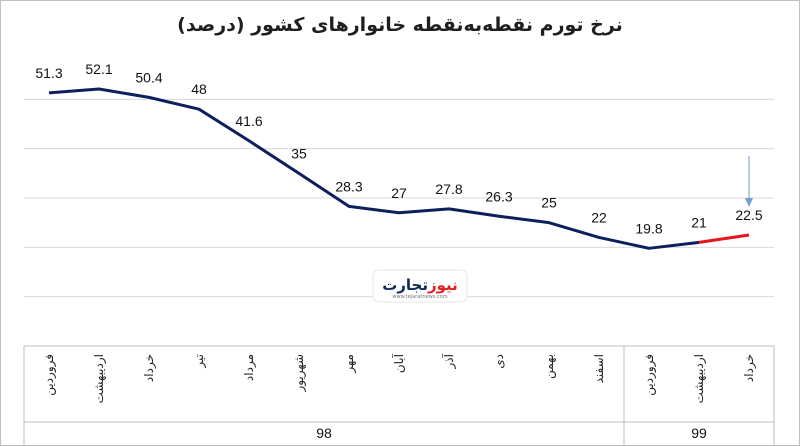  What do you see at coordinates (549, 203) in the screenshot?
I see `data-label: 25` at bounding box center [549, 203].